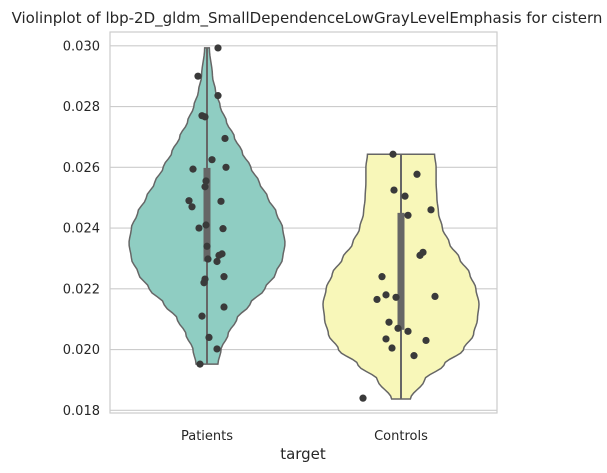 The image size is (607, 473). Describe the element at coordinates (81, 289) in the screenshot. I see `y-tick-label: 0.022` at that location.